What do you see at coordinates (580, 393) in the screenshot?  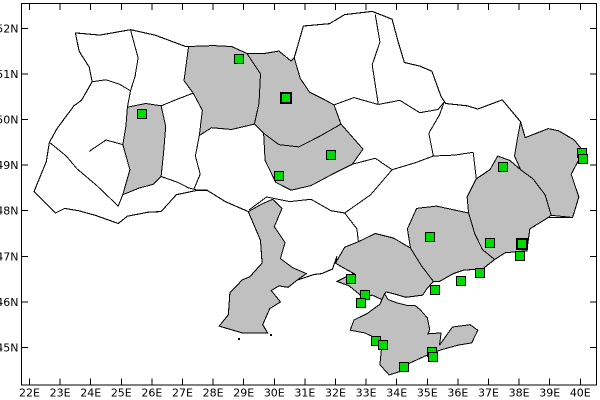 I see `x-tick-label-40E: 40E` at bounding box center [580, 393].